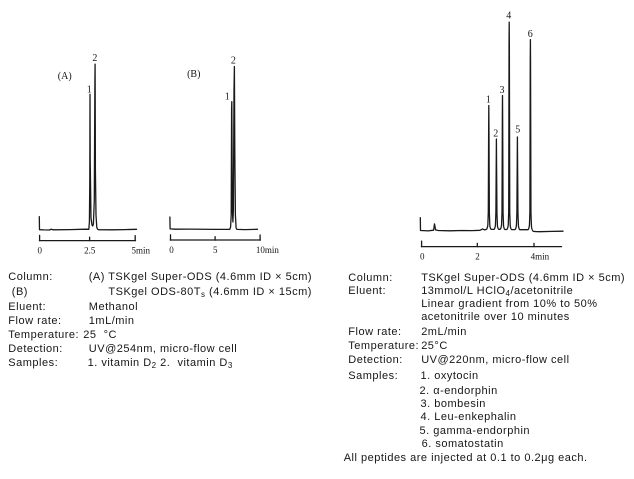 The image size is (634, 479). What do you see at coordinates (193, 74) in the screenshot?
I see `svg-text: (B)` at bounding box center [193, 74].